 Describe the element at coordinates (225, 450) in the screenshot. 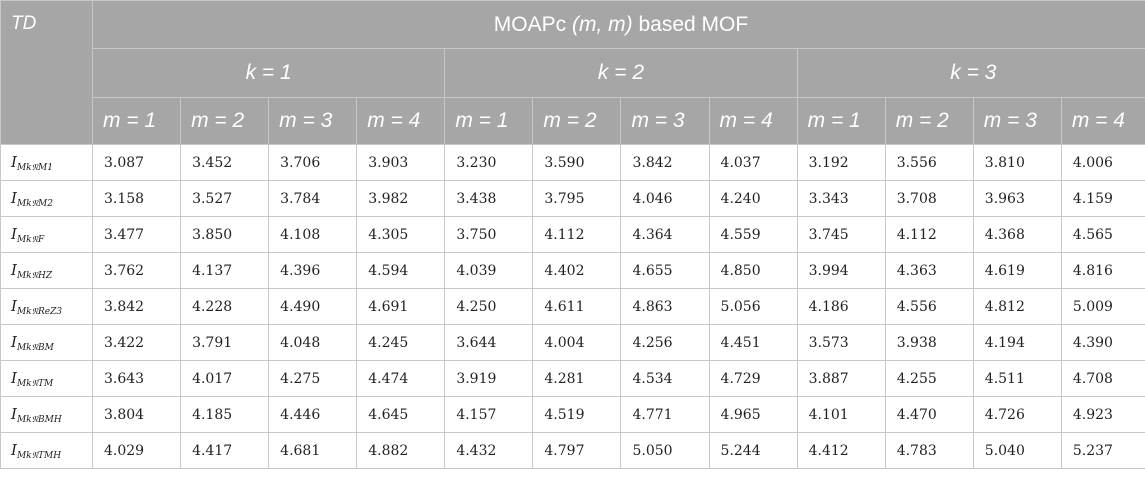

I see `value-cell: 4.417` at that location.